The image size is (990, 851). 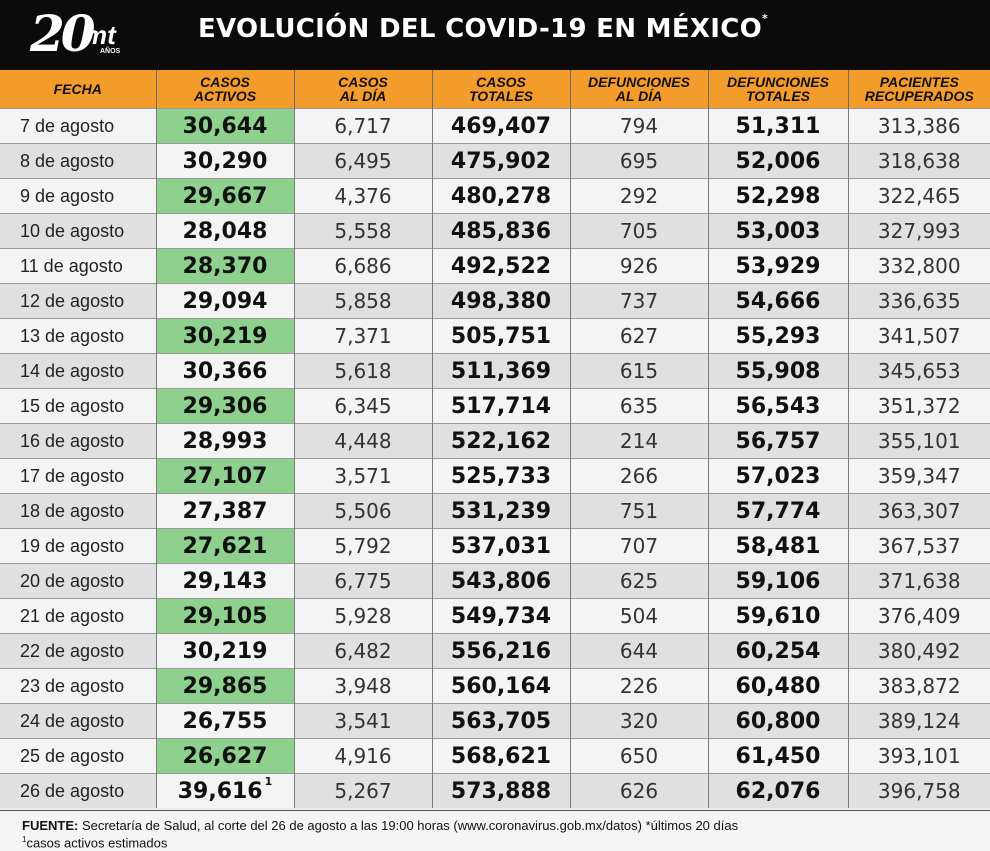 What do you see at coordinates (919, 161) in the screenshot?
I see `recovered-cell-value: 318,638` at bounding box center [919, 161].